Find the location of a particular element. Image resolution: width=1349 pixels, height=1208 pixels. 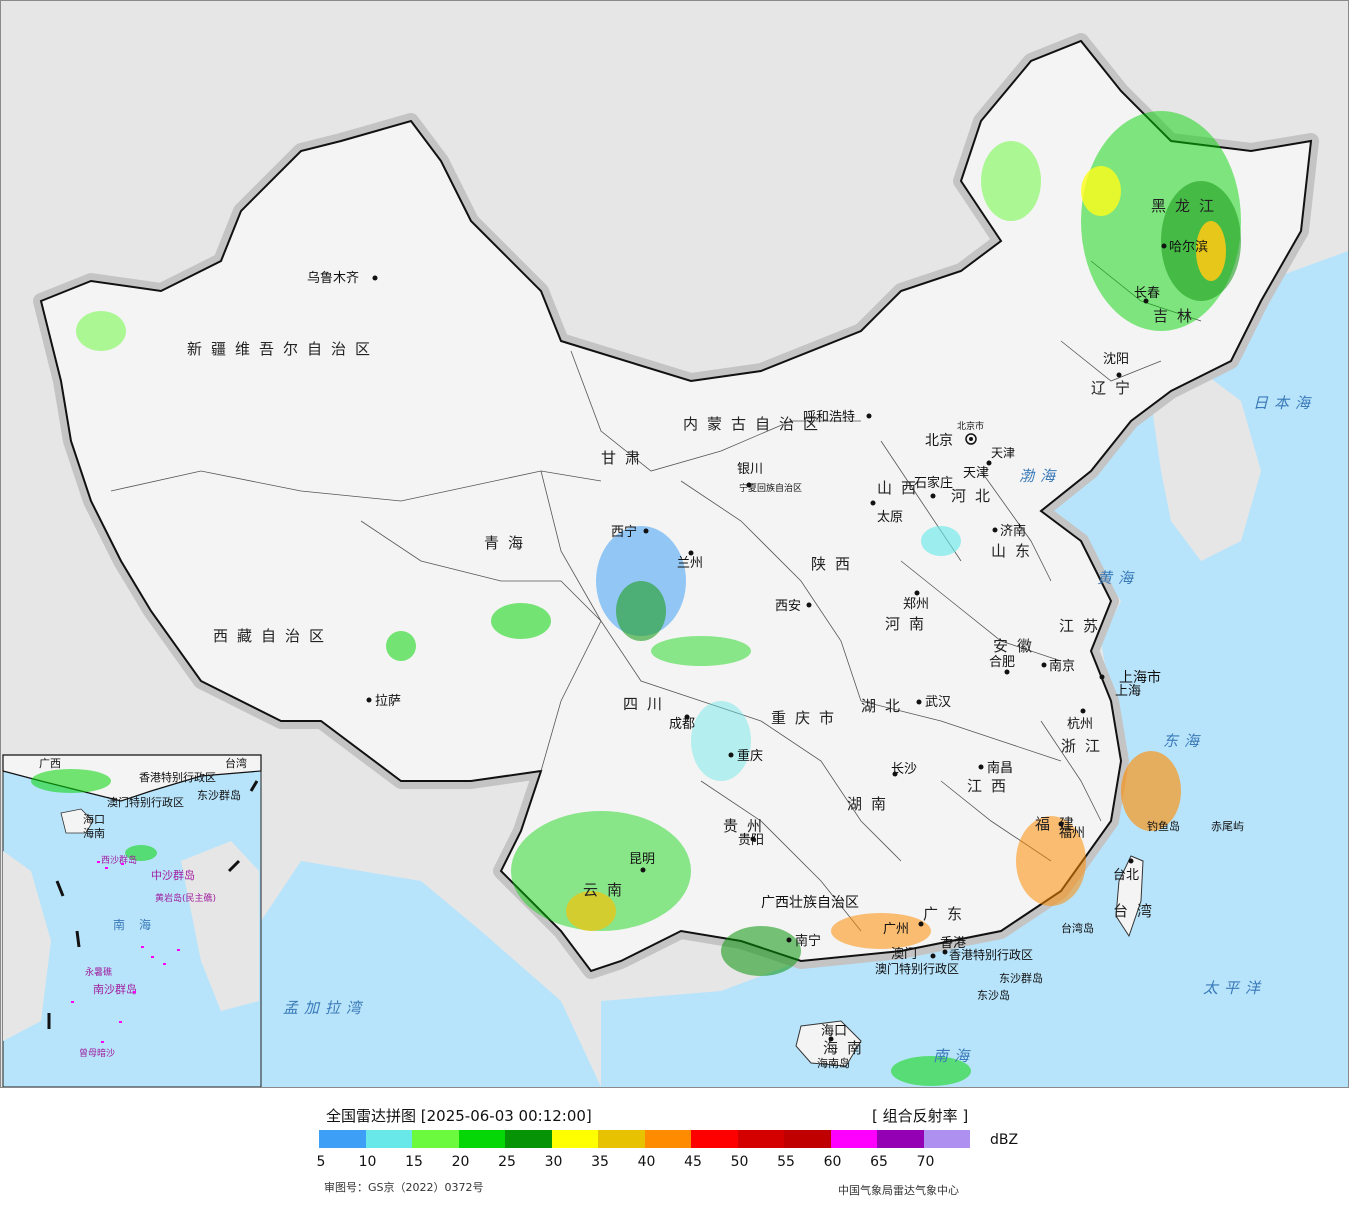

label-macau-sar: 澳门特别行政区 is located at coordinates (917, 968).